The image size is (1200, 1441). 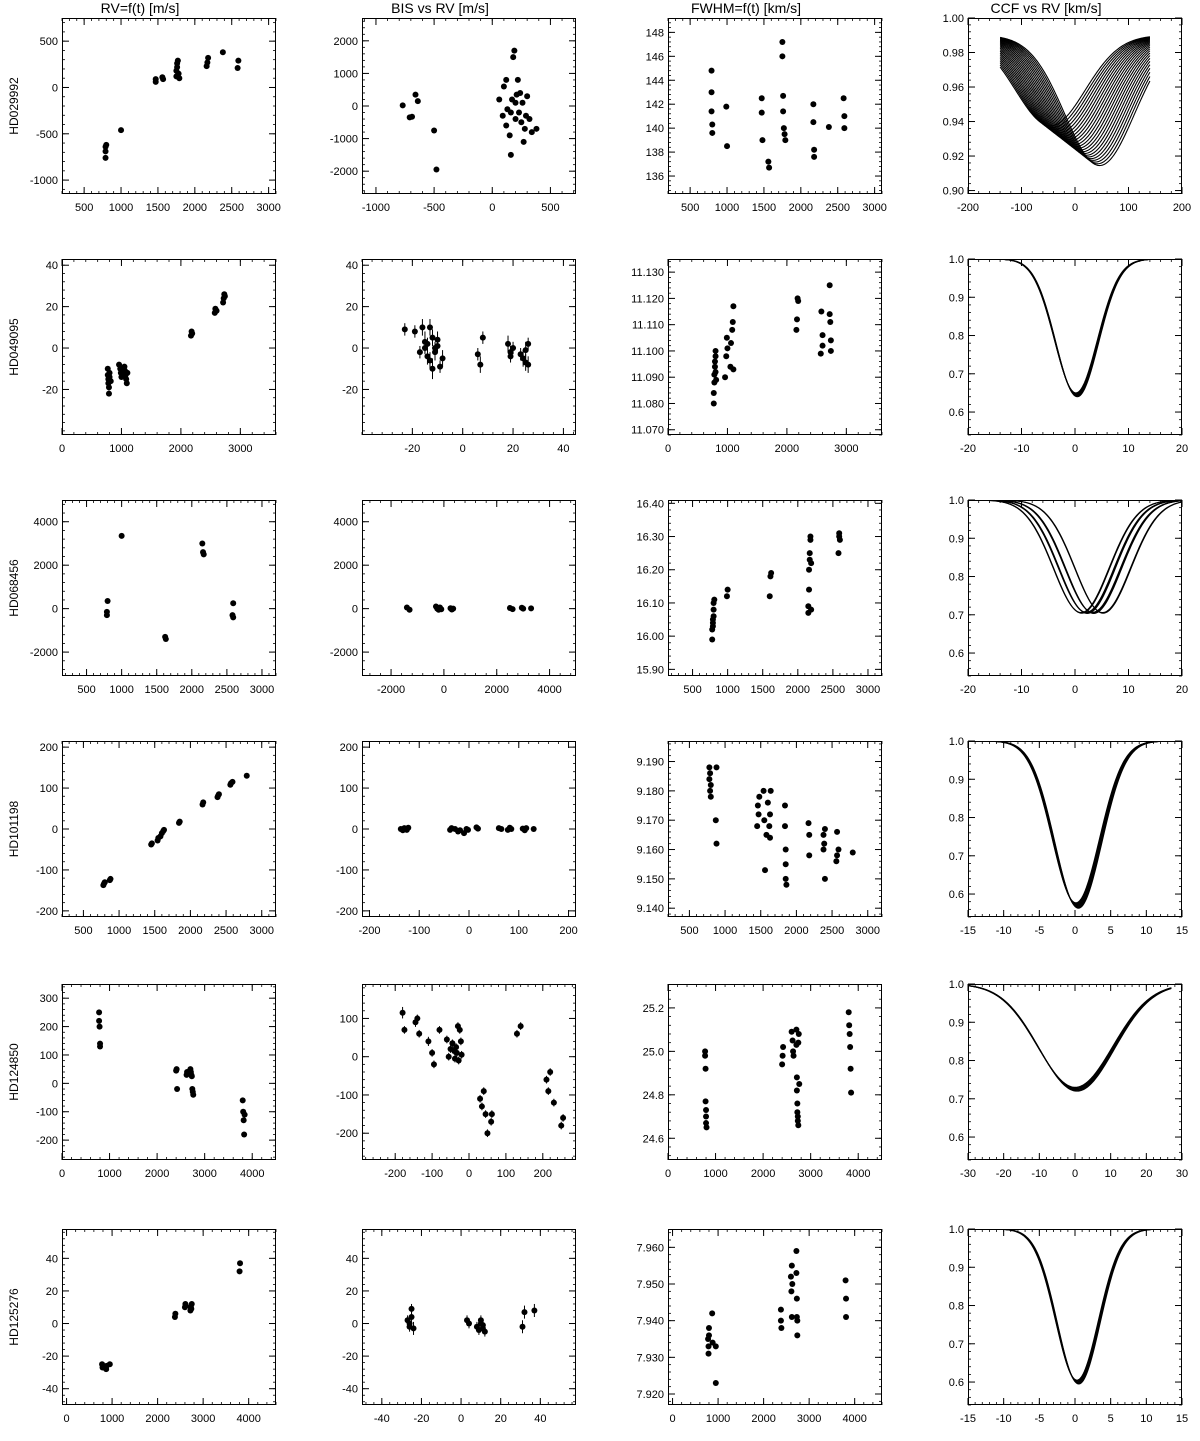 I want to click on x-tick-label: -100, so click(x=432, y=1174).